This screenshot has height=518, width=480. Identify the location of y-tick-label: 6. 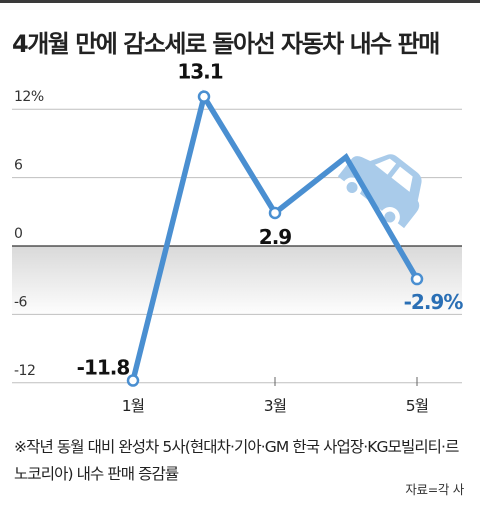
(18, 166).